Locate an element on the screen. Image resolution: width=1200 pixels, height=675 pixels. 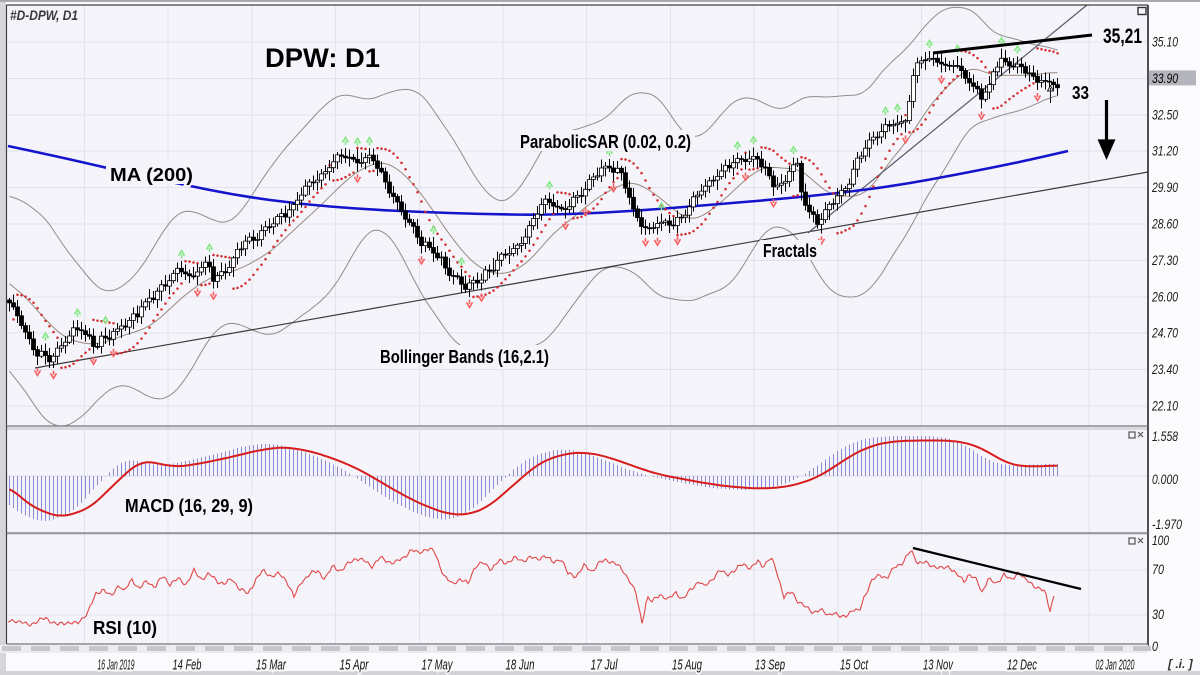
svg-text: 31.20 is located at coordinates (1165, 151).